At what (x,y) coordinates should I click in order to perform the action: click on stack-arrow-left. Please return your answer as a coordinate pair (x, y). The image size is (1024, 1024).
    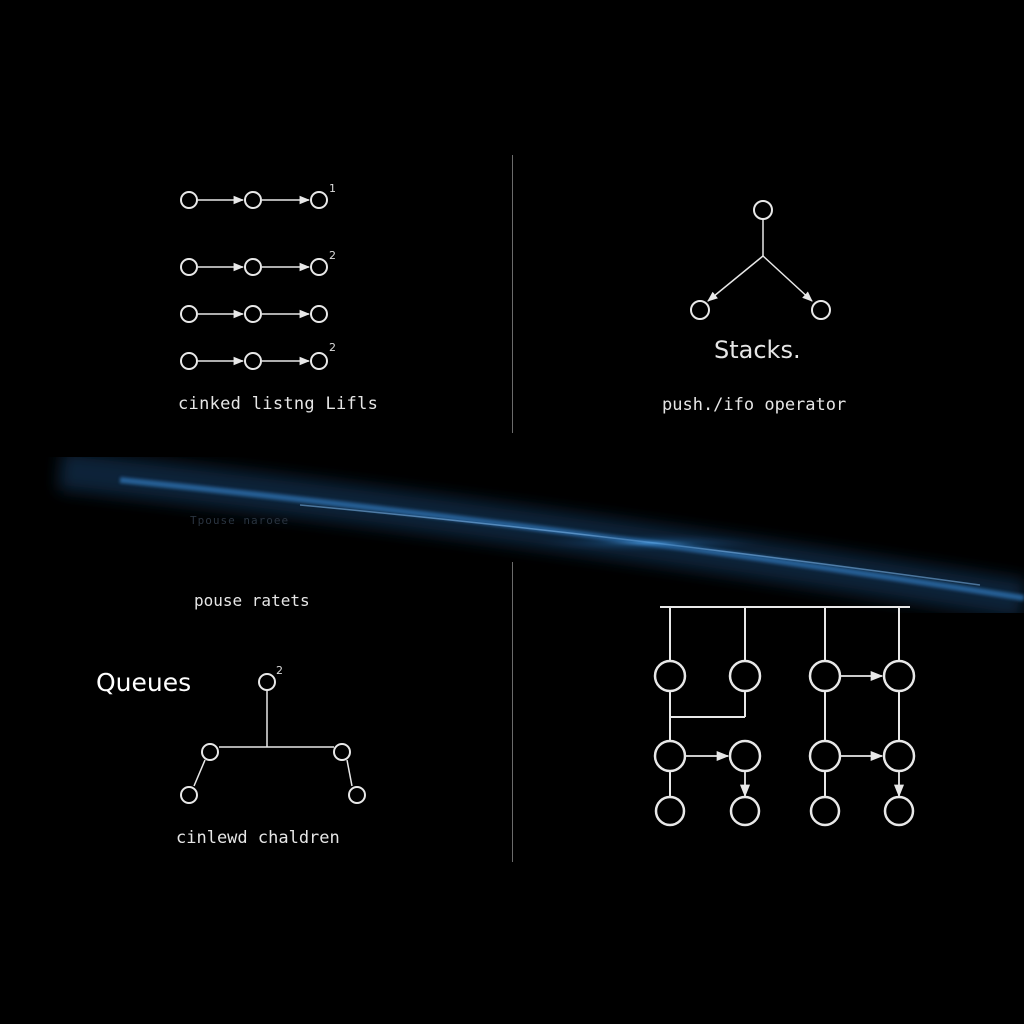
    Looking at the image, I should click on (735, 278).